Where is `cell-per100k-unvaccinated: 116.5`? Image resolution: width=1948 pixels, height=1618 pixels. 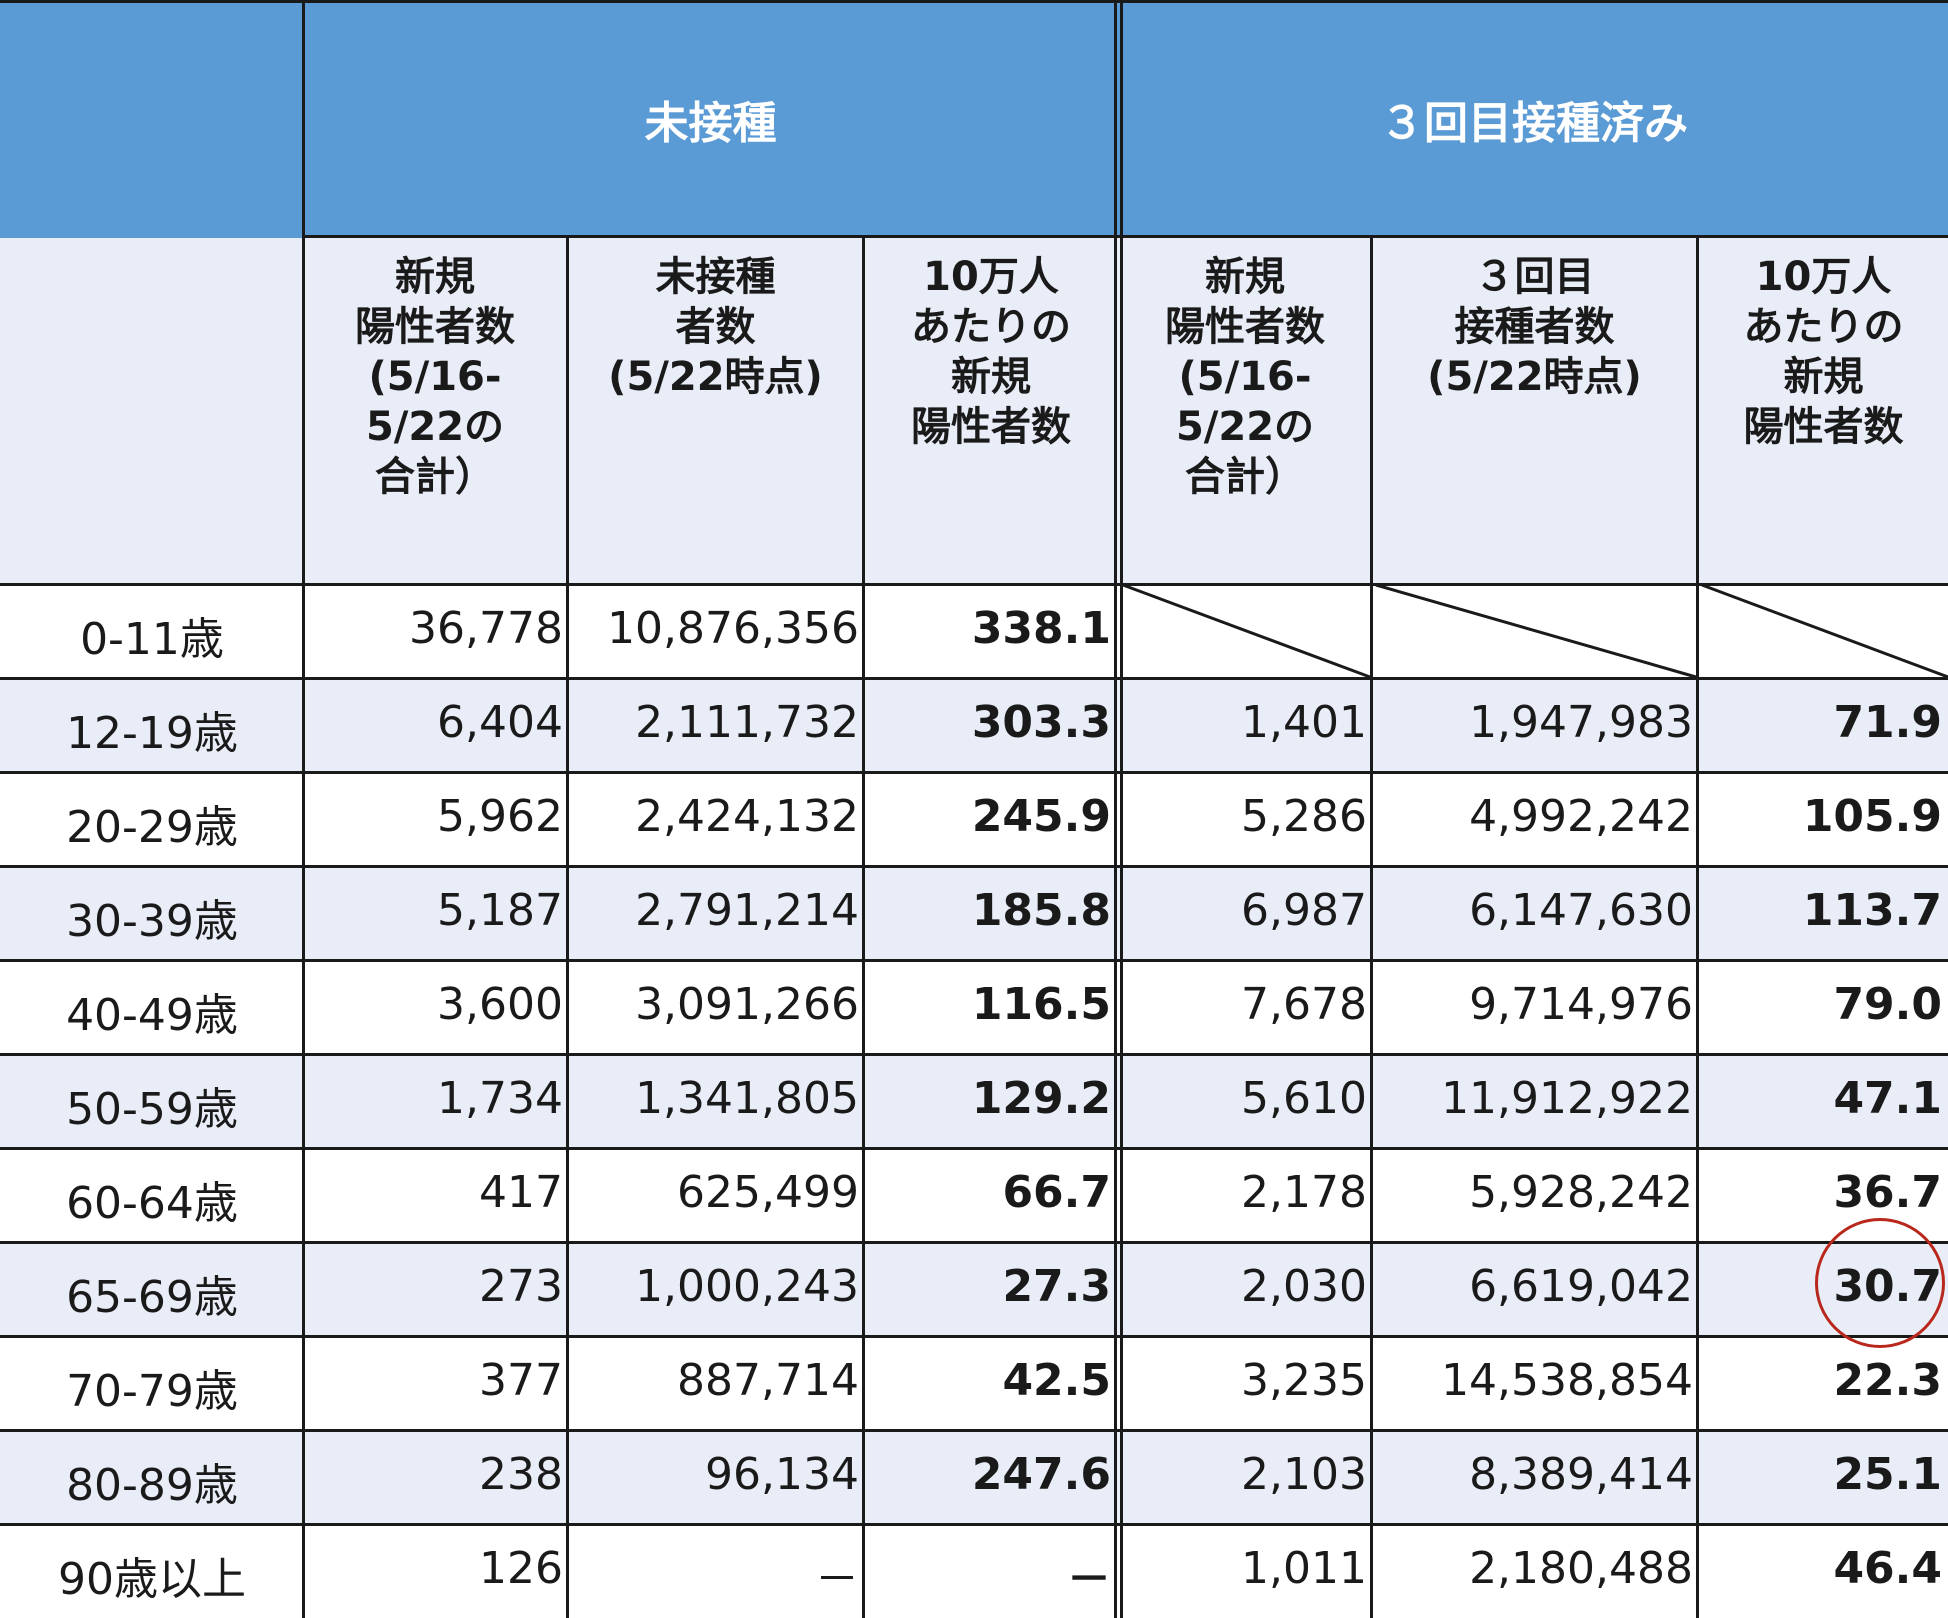
cell-per100k-unvaccinated: 116.5 is located at coordinates (1041, 1004).